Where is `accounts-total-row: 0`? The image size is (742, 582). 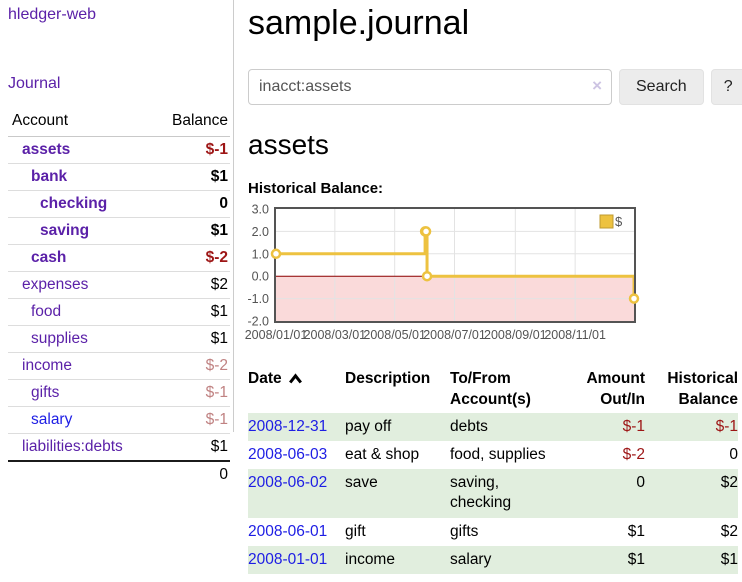
accounts-total-row: 0 is located at coordinates (119, 474).